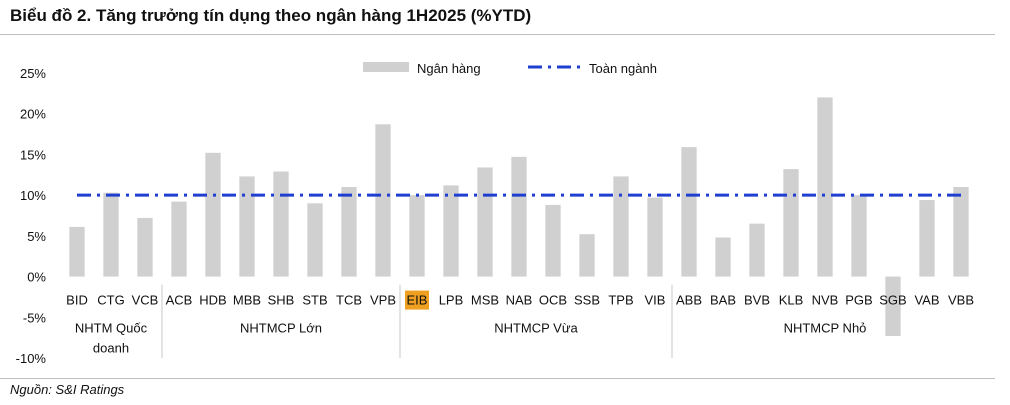 The width and height of the screenshot is (1010, 405). What do you see at coordinates (179, 239) in the screenshot?
I see `bar-acb` at bounding box center [179, 239].